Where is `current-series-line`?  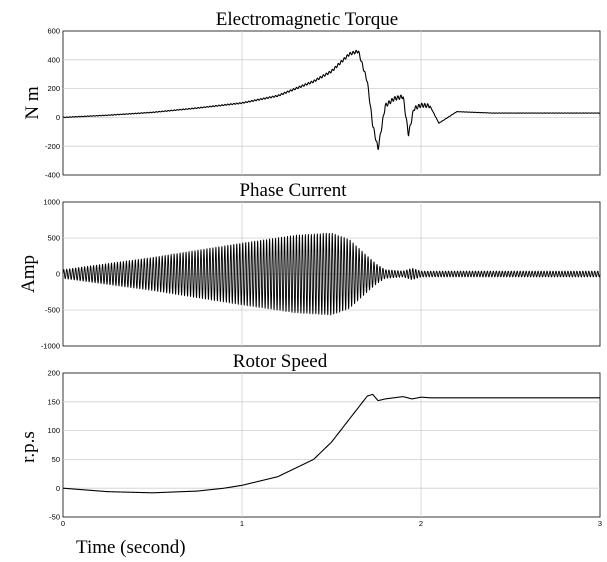 current-series-line is located at coordinates (331, 274).